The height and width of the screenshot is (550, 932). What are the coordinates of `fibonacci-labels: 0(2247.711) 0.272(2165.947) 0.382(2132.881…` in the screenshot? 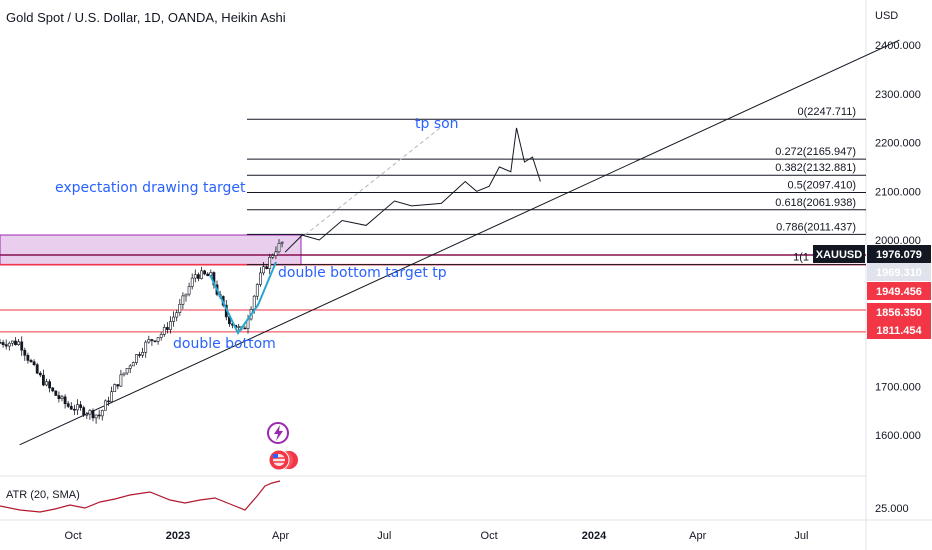 It's located at (815, 184).